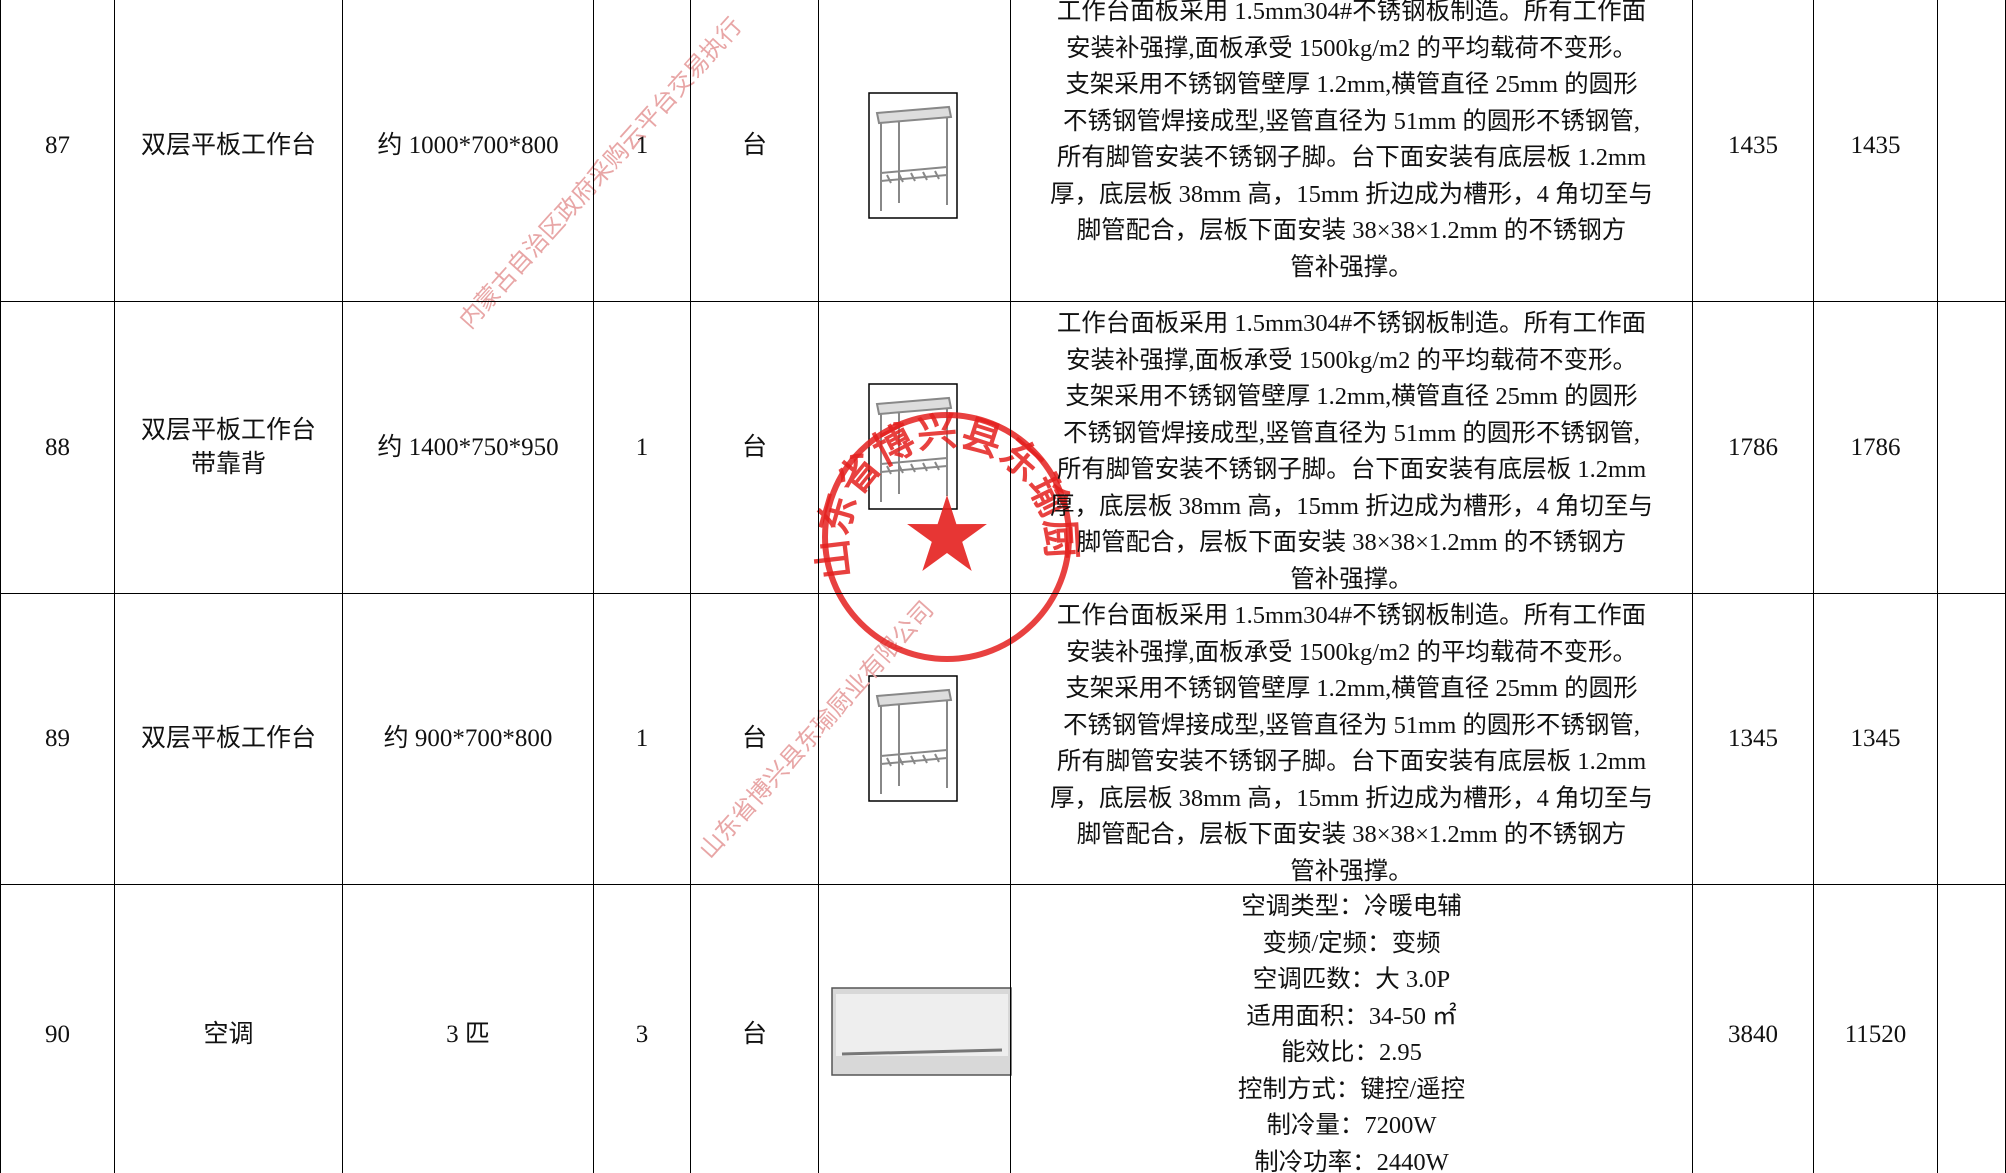  I want to click on cell-spec: 约 900*700*800, so click(468, 739).